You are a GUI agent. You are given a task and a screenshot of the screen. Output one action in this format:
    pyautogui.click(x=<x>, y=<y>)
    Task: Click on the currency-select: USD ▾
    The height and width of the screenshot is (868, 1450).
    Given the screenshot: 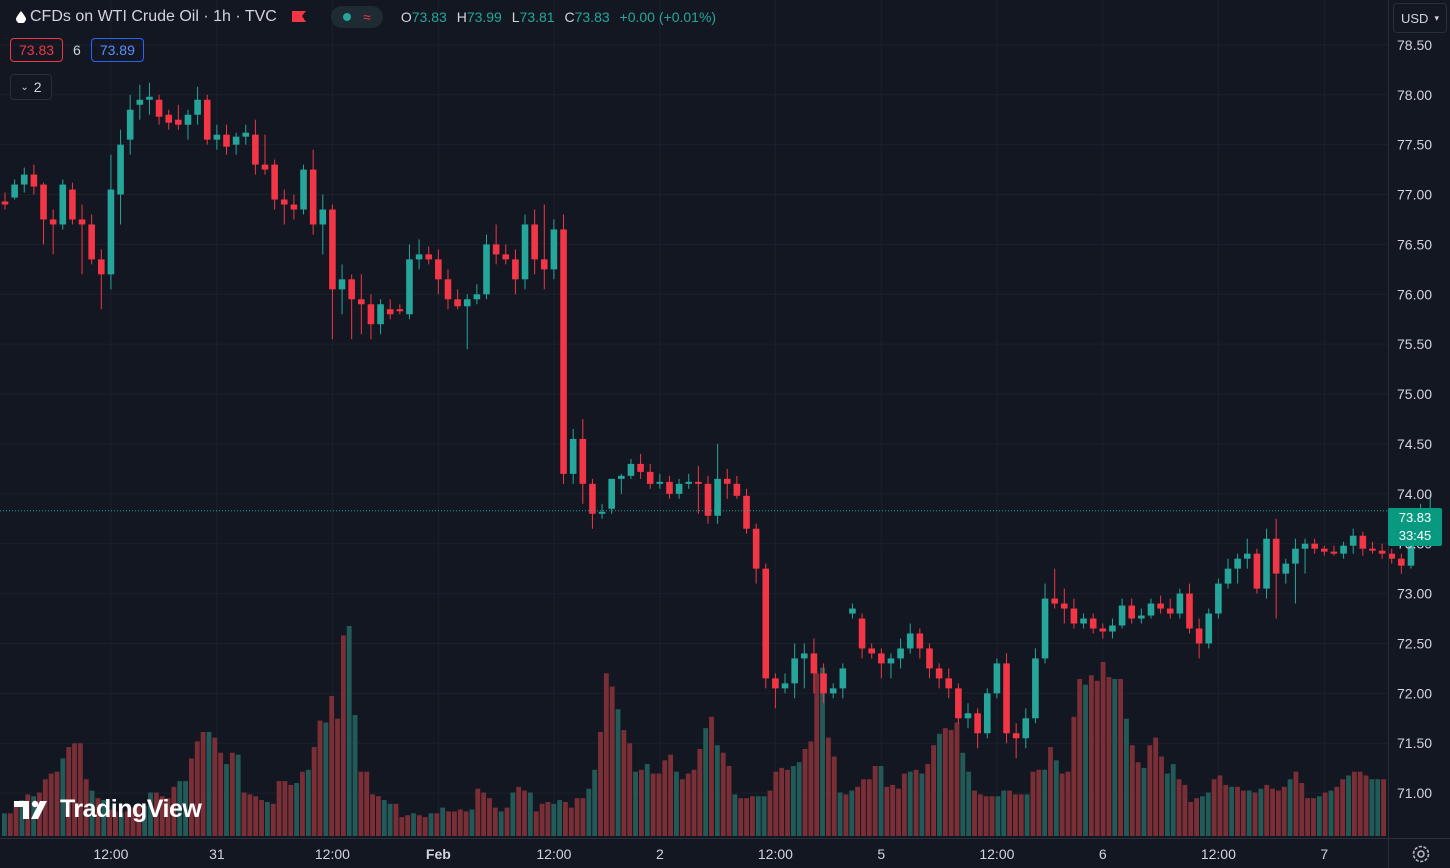 What is the action you would take?
    pyautogui.click(x=1420, y=18)
    